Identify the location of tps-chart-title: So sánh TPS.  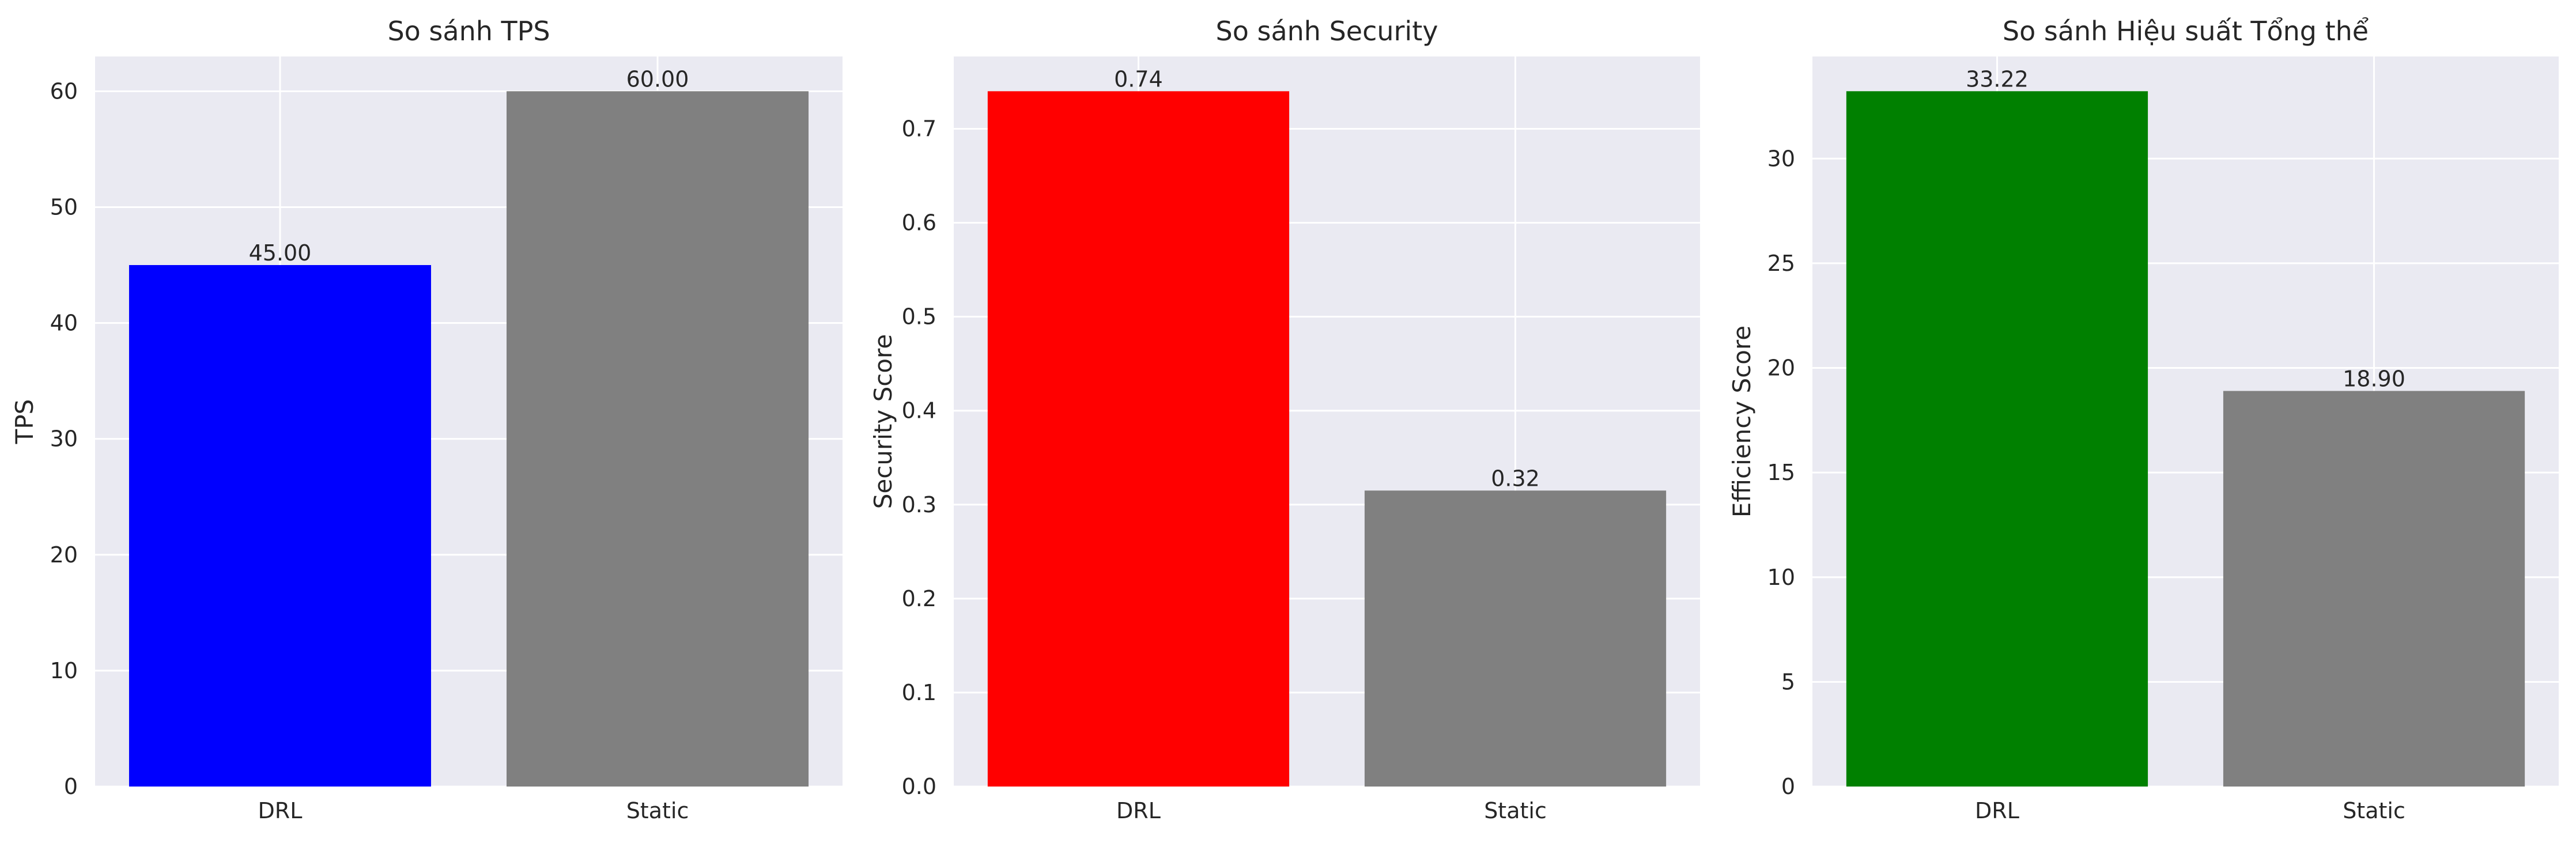
(468, 31).